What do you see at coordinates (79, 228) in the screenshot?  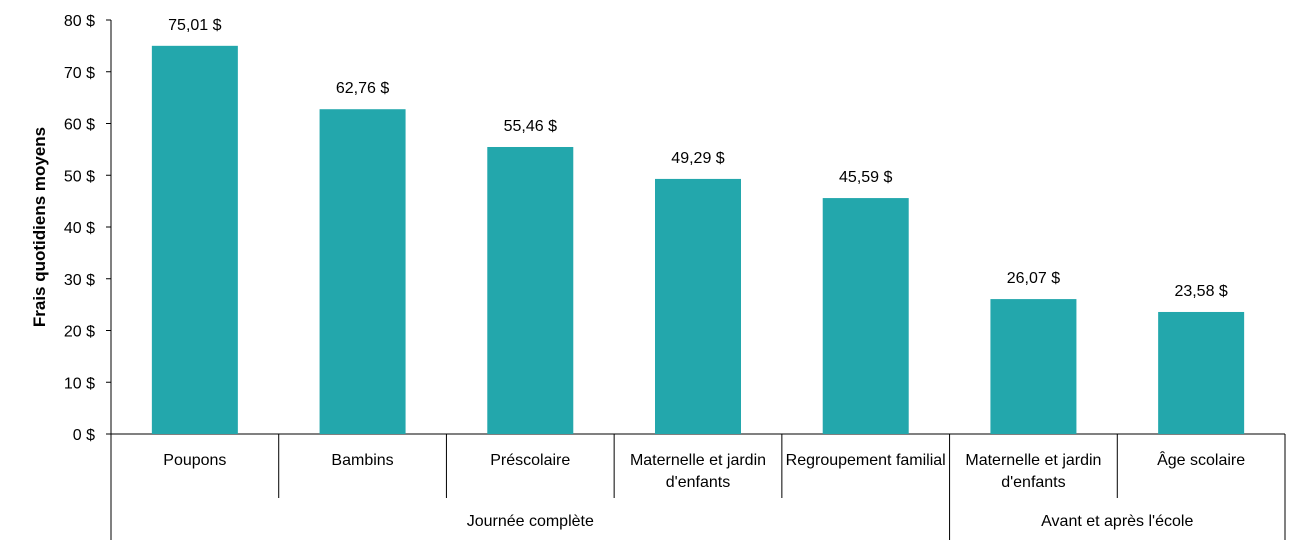 I see `y-tick-label: 40 $` at bounding box center [79, 228].